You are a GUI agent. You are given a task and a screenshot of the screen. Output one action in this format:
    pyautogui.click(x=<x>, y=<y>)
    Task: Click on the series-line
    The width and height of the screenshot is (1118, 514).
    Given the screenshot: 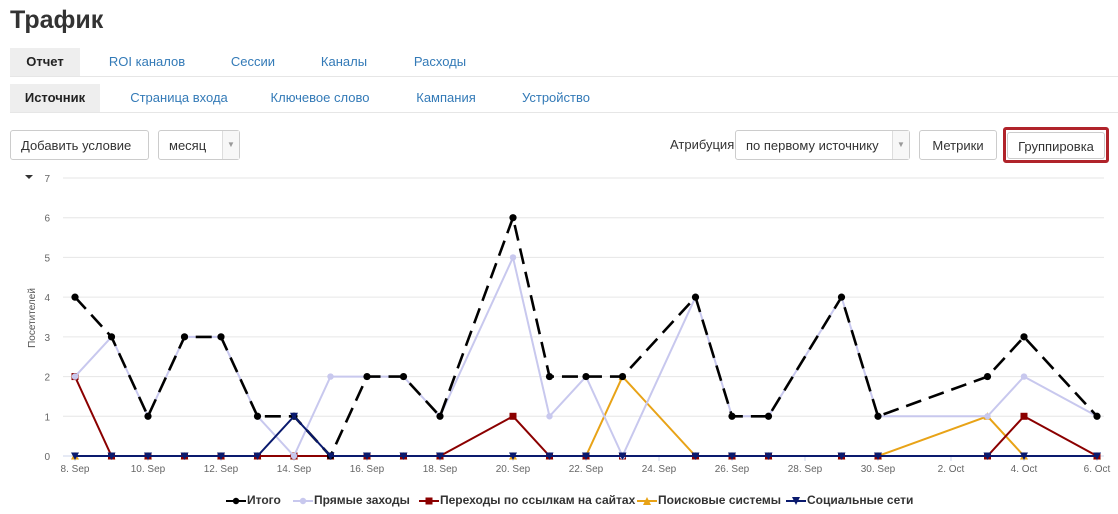 What is the action you would take?
    pyautogui.click(x=586, y=435)
    